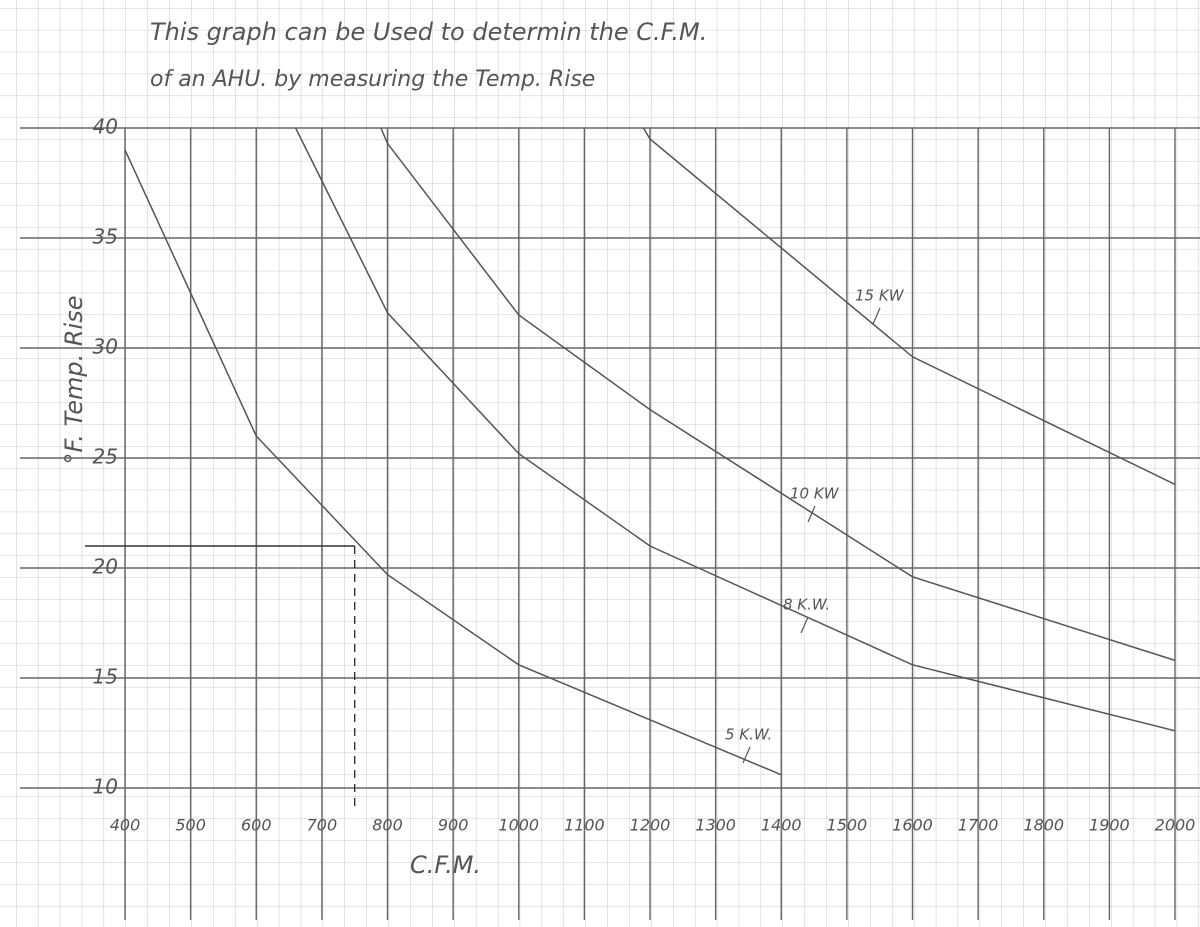 This screenshot has height=927, width=1200. Describe the element at coordinates (815, 494) in the screenshot. I see `series-label: 10 KW` at that location.